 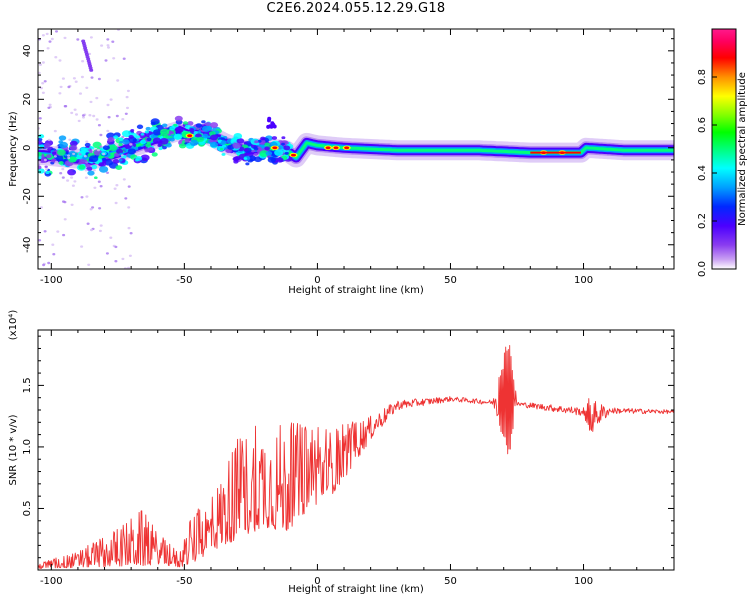 I want to click on spectrogram-y-tick-label: 0, so click(x=27, y=148).